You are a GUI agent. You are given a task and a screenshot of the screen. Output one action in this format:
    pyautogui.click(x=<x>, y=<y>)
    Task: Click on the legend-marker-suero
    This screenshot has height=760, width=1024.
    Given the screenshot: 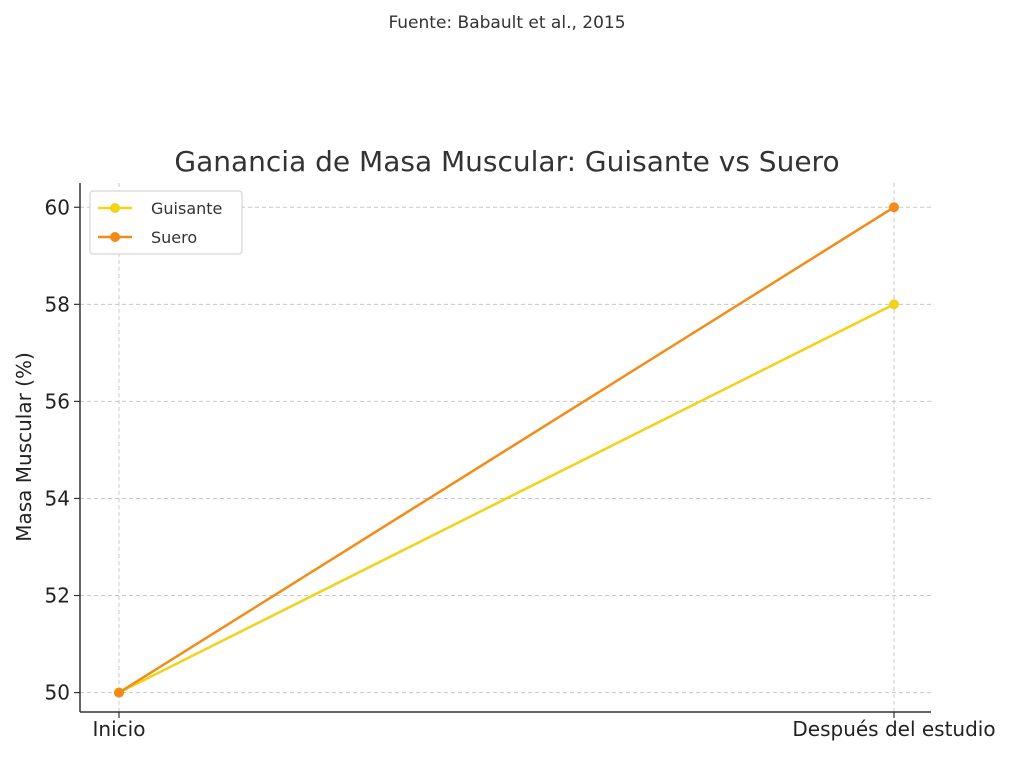 What is the action you would take?
    pyautogui.click(x=115, y=237)
    